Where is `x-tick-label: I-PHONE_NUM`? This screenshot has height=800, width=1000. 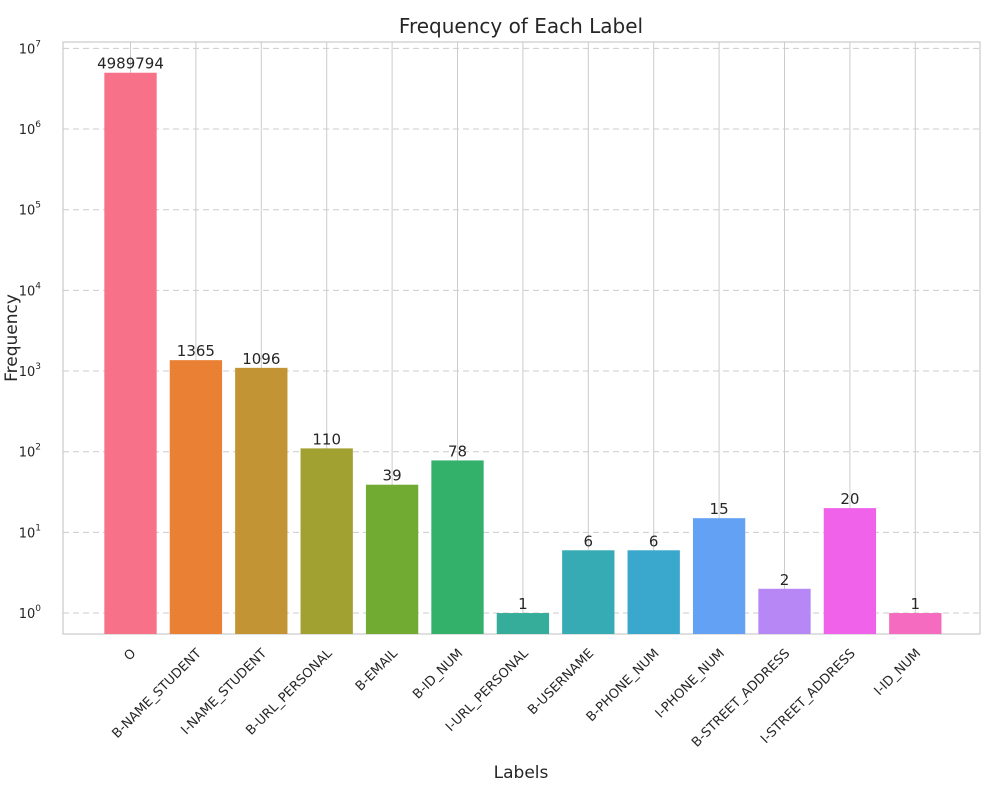
x-tick-label: I-PHONE_NUM is located at coordinates (690, 683).